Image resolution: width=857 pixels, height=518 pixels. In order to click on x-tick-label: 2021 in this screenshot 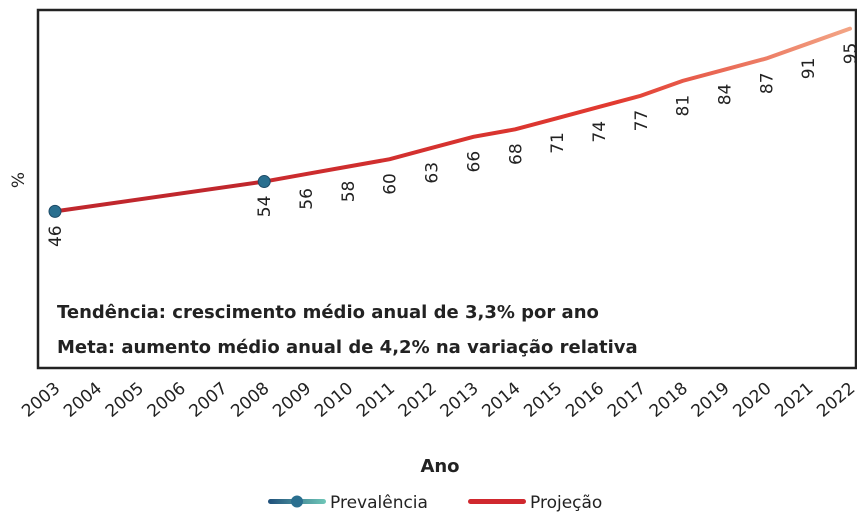, I will do `click(794, 400)`.